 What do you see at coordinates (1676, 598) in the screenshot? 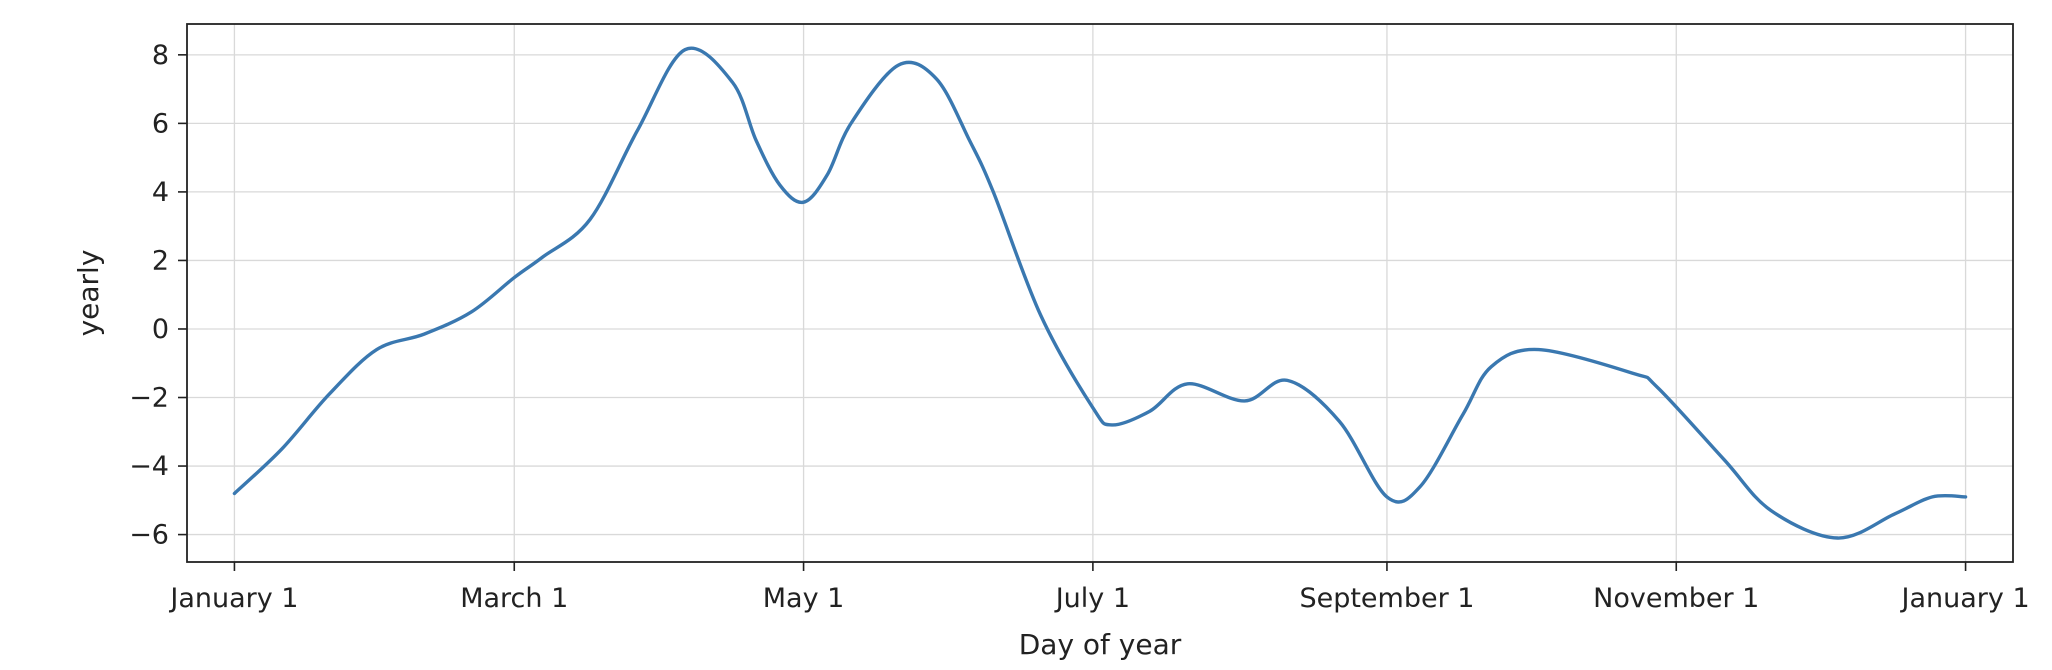
I see `x-tick-label: November 1` at bounding box center [1676, 598].